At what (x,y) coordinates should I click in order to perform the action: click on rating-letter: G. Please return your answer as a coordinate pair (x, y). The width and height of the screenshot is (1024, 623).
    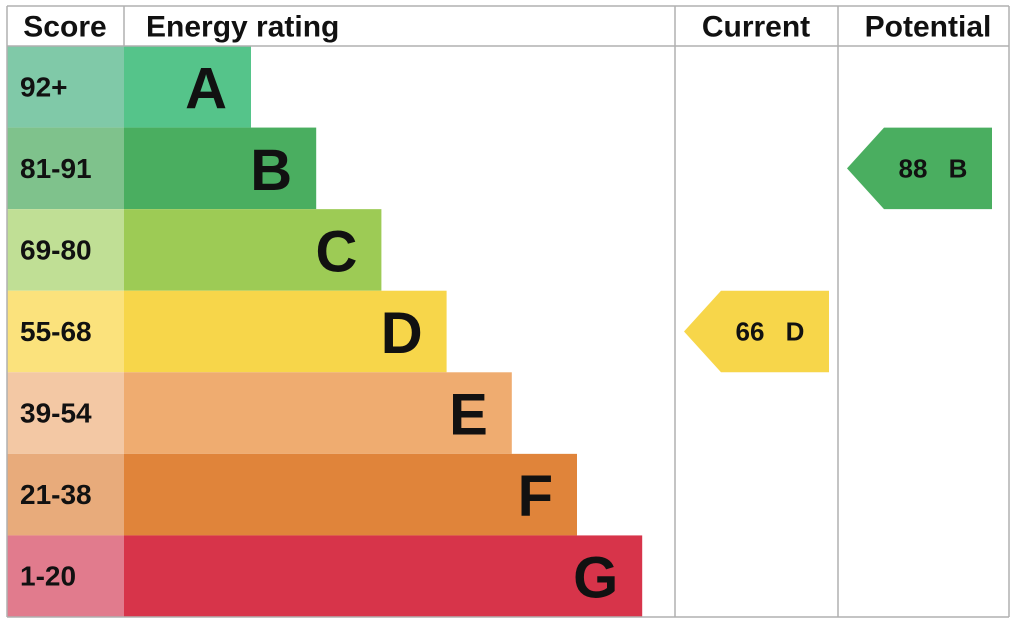
    Looking at the image, I should click on (595, 578).